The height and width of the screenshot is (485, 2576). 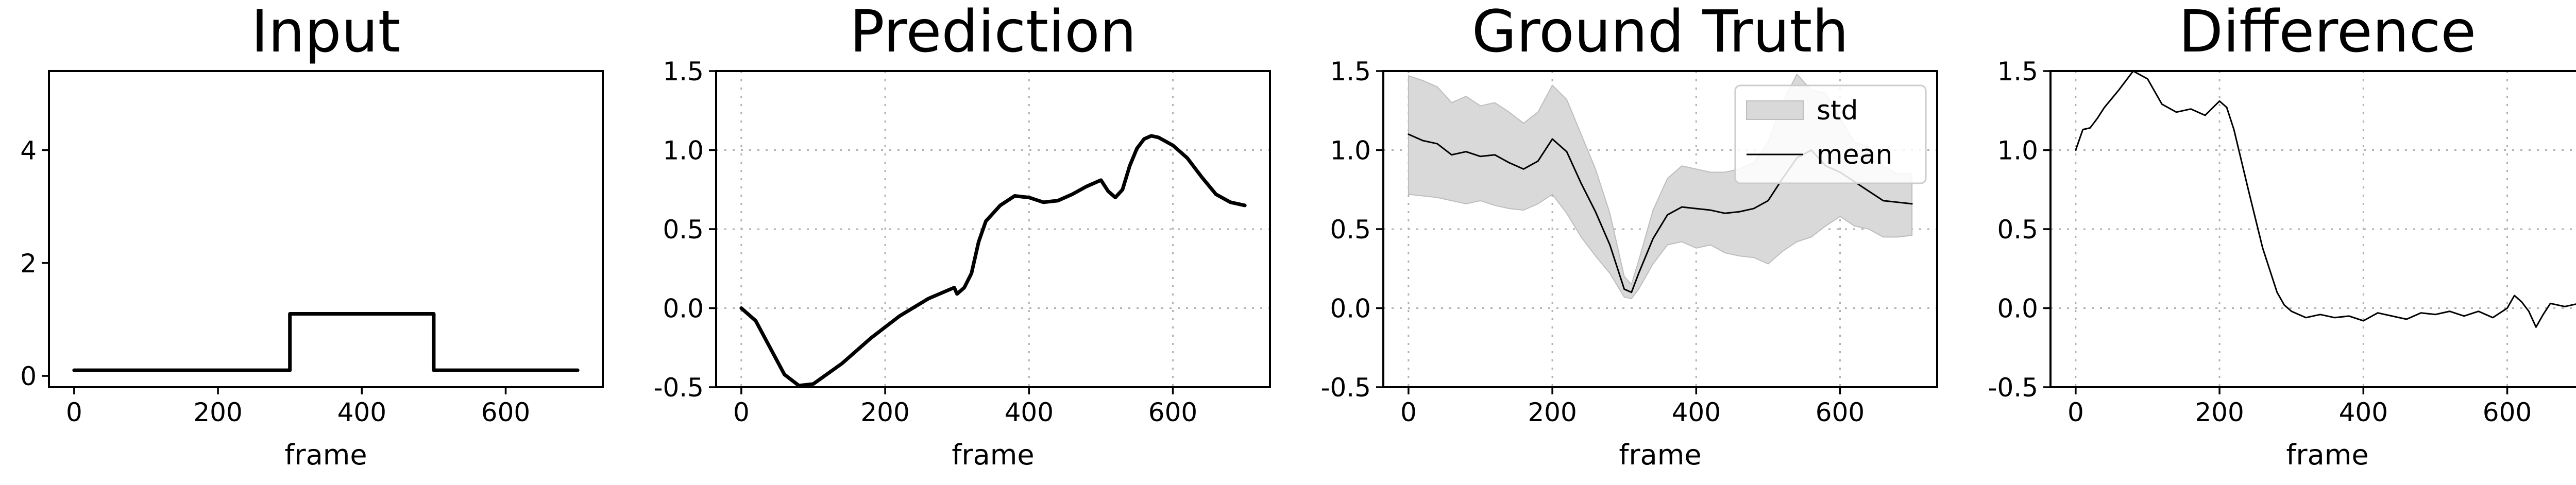 I want to click on y-tick-label: 0, so click(x=28, y=376).